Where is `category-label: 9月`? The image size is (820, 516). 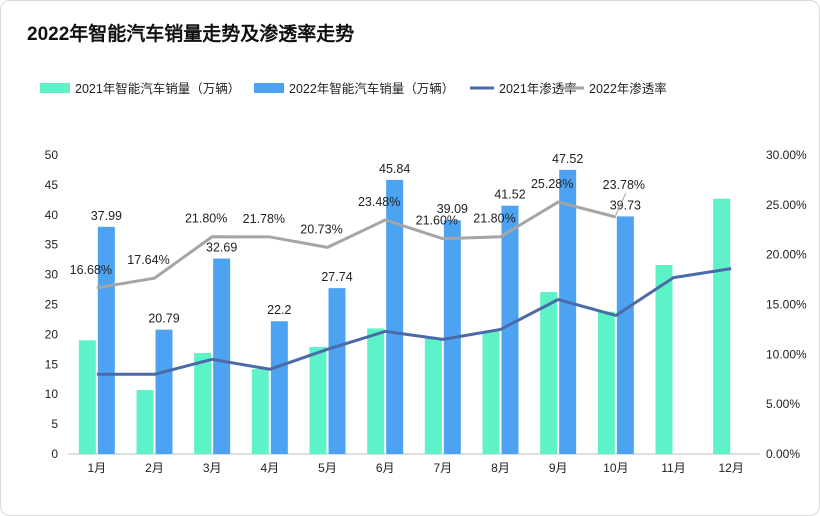
category-label: 9月 is located at coordinates (558, 468).